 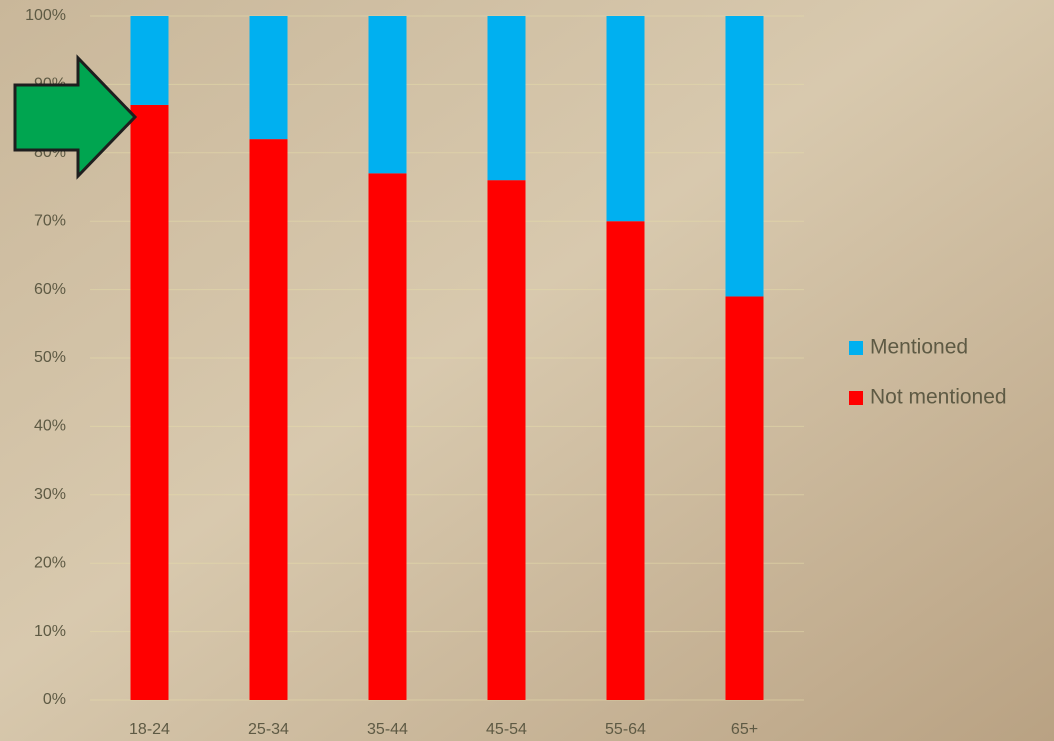 What do you see at coordinates (625, 729) in the screenshot?
I see `x-tick-label: 55-64` at bounding box center [625, 729].